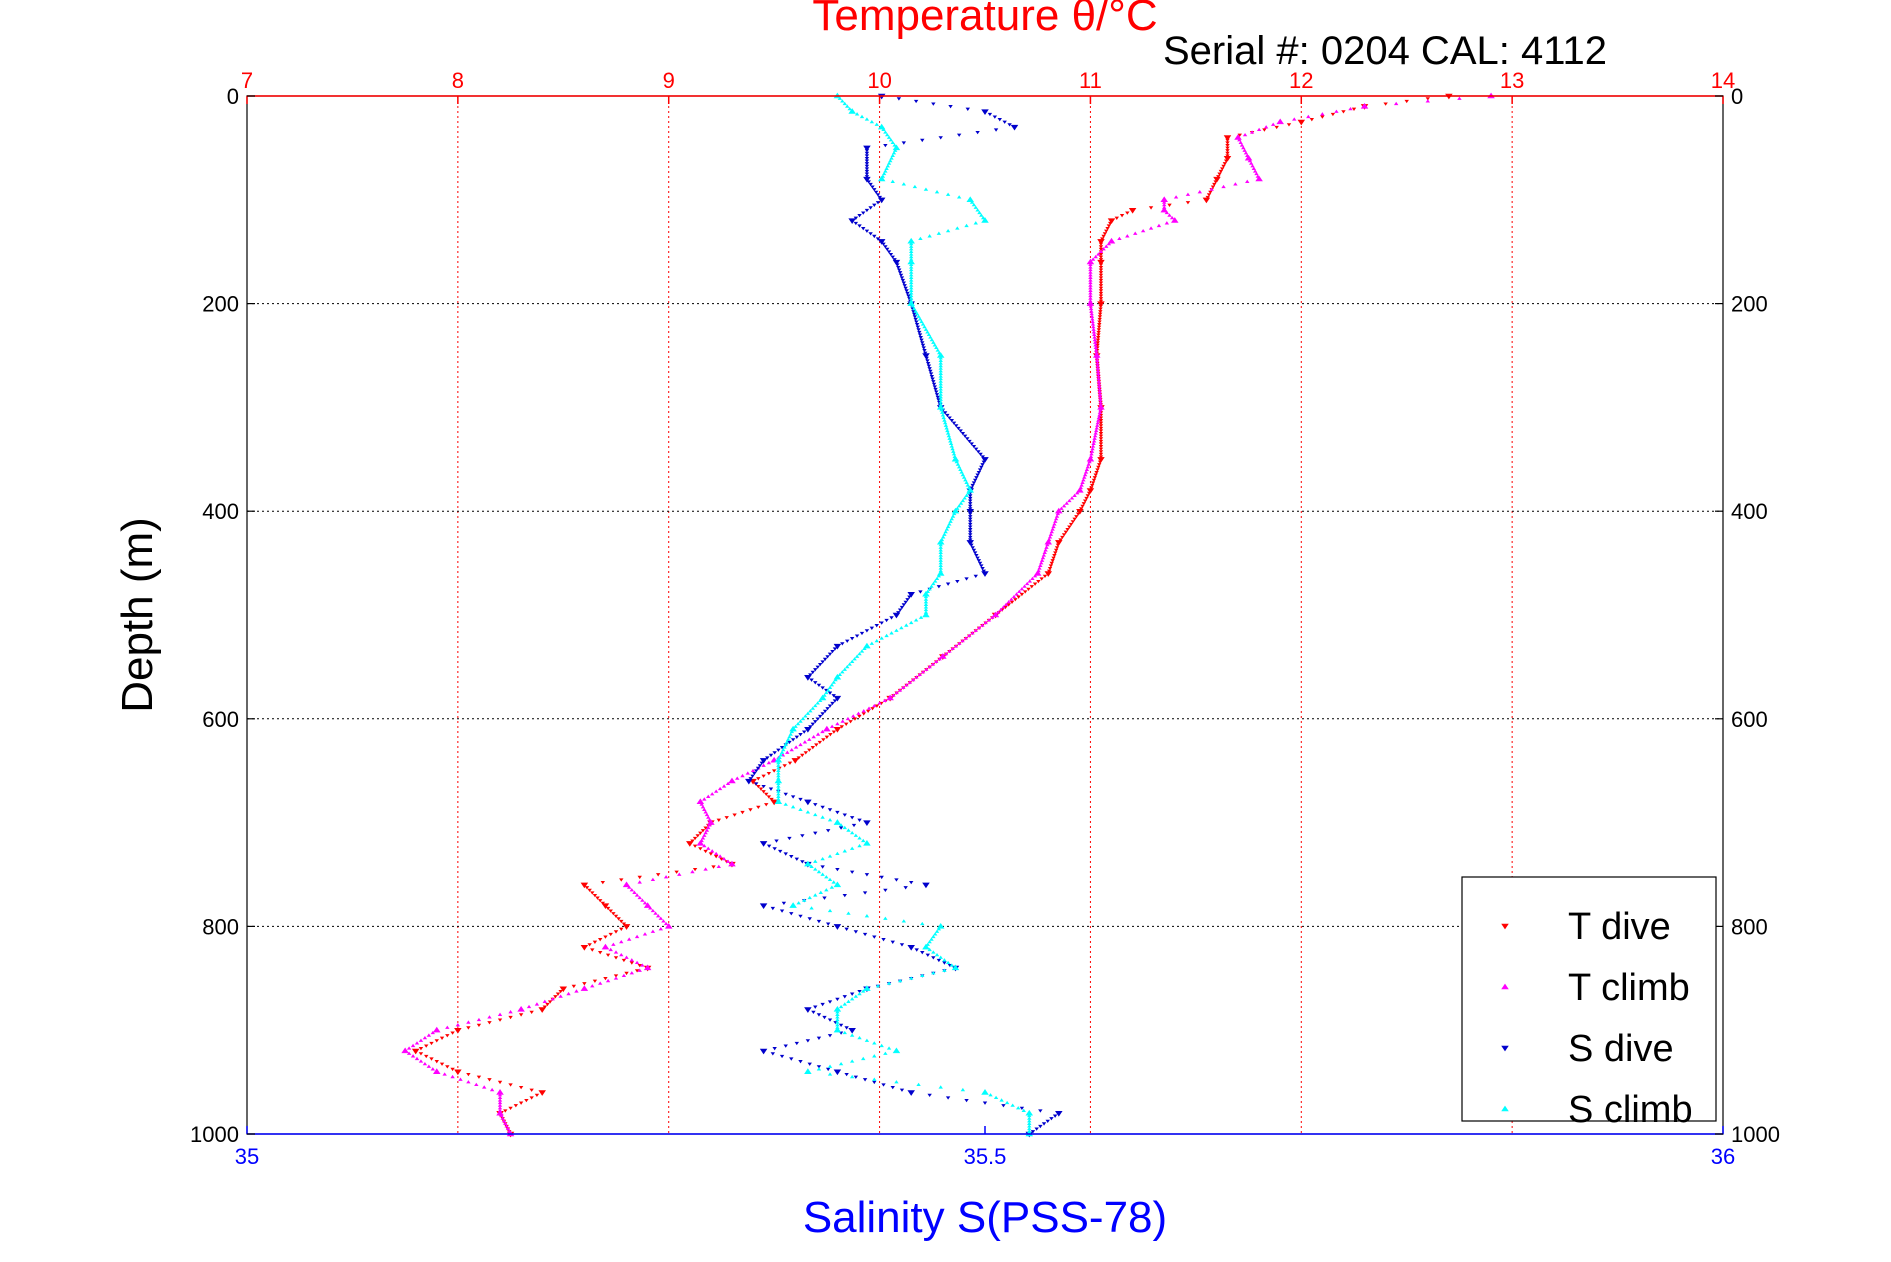  I want to click on tick-label-depth-right: 200, so click(1749, 304).